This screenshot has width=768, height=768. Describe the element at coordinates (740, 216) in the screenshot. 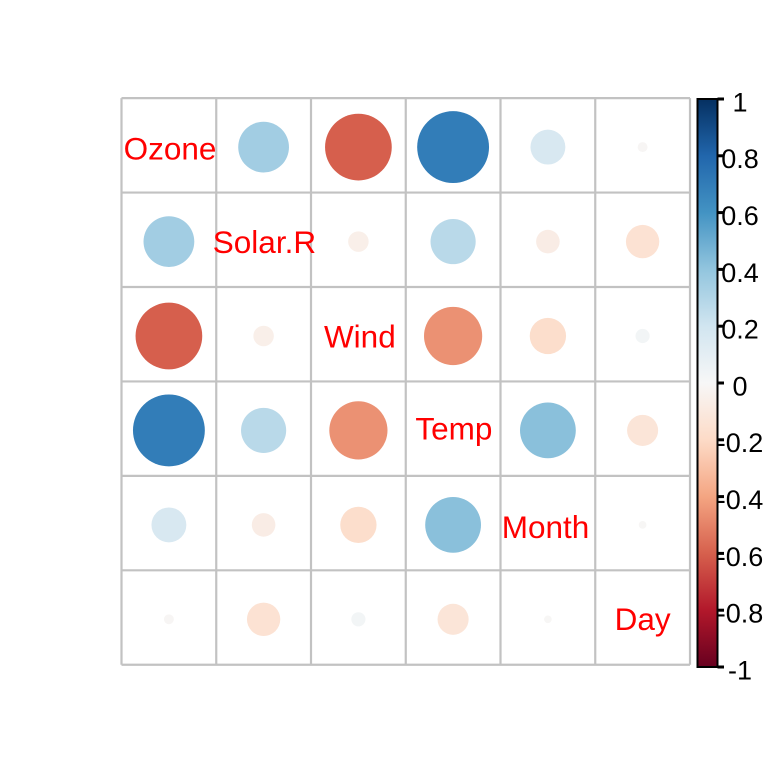

I see `svg-text: 0.6` at that location.